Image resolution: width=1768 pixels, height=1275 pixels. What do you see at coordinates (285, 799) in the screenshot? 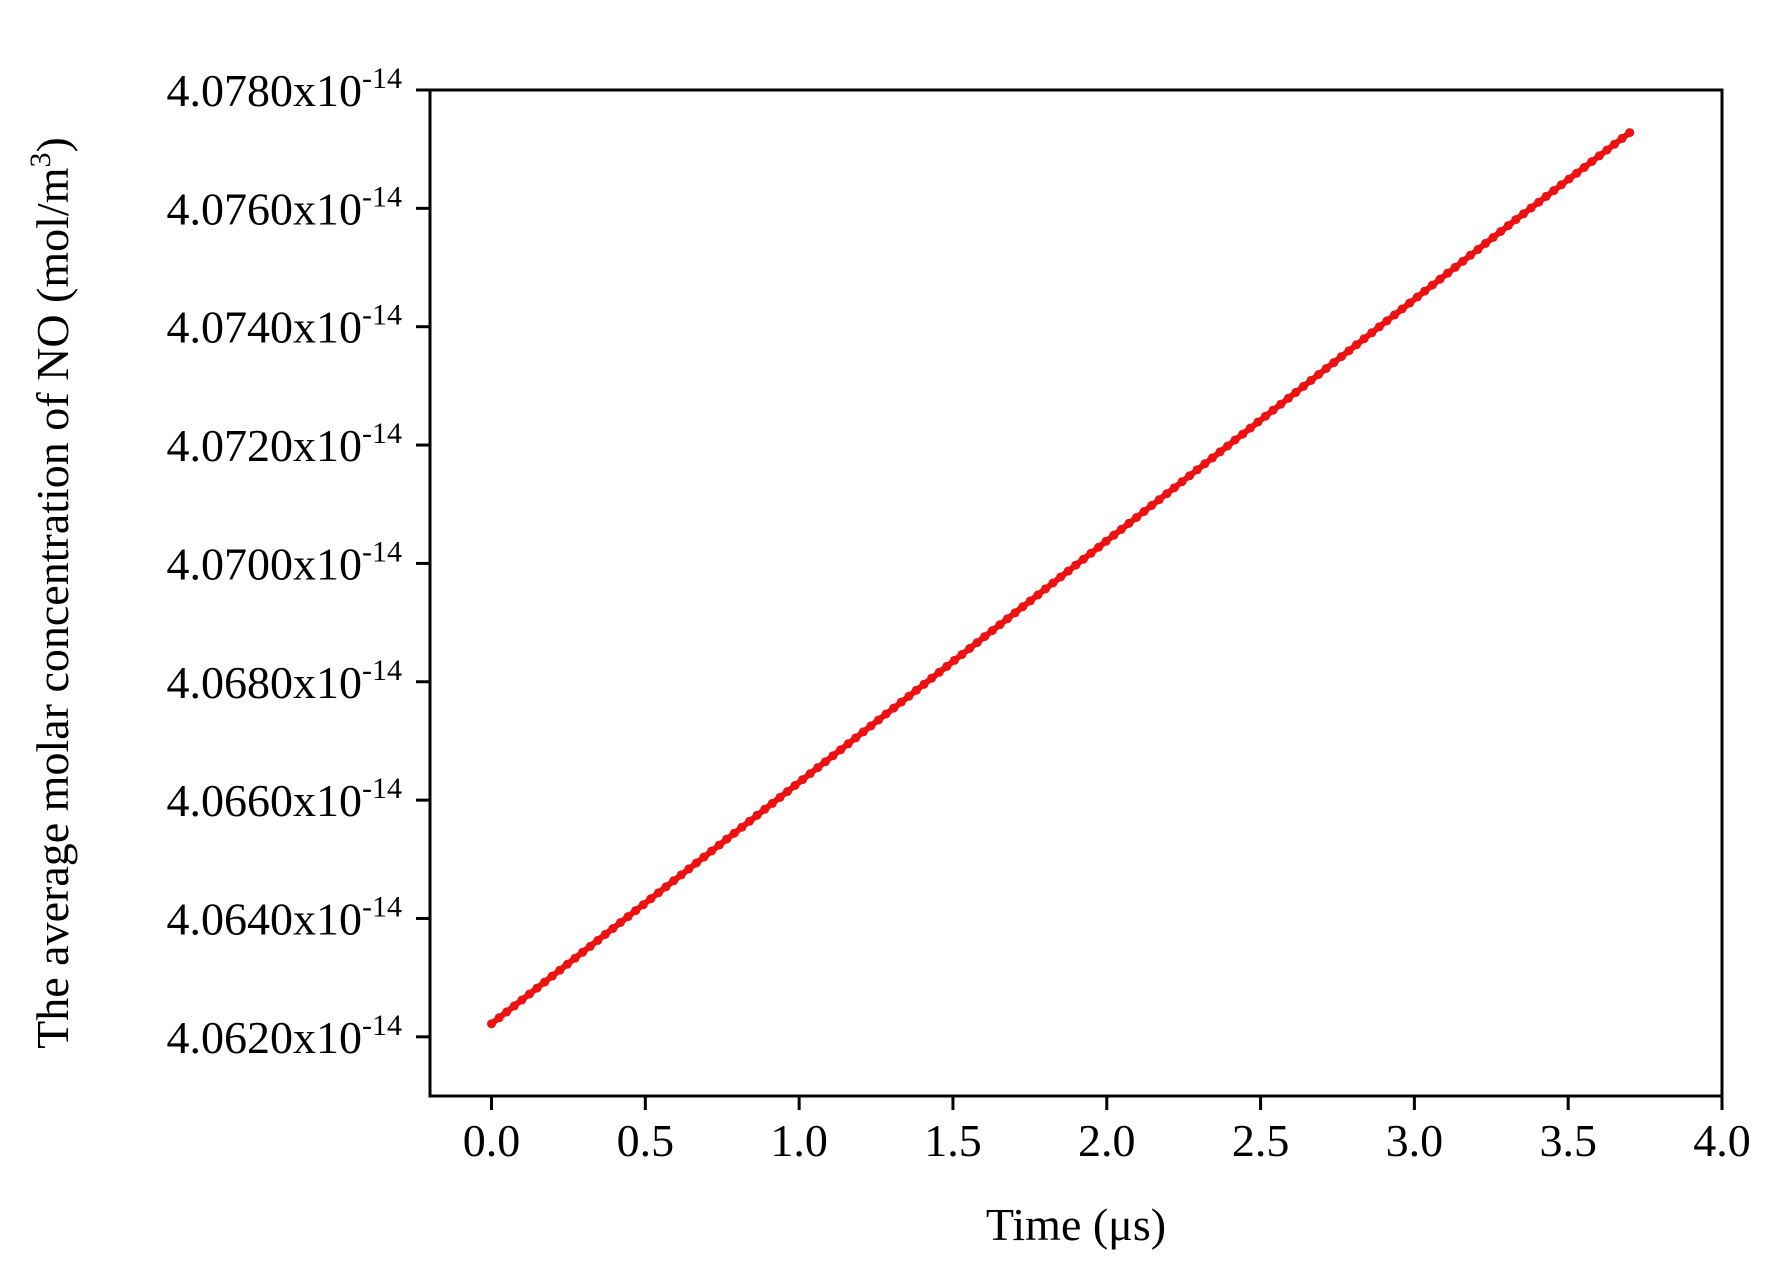
I see `y-tick-label-2: 4.0660x10⁻¹⁴` at bounding box center [285, 799].